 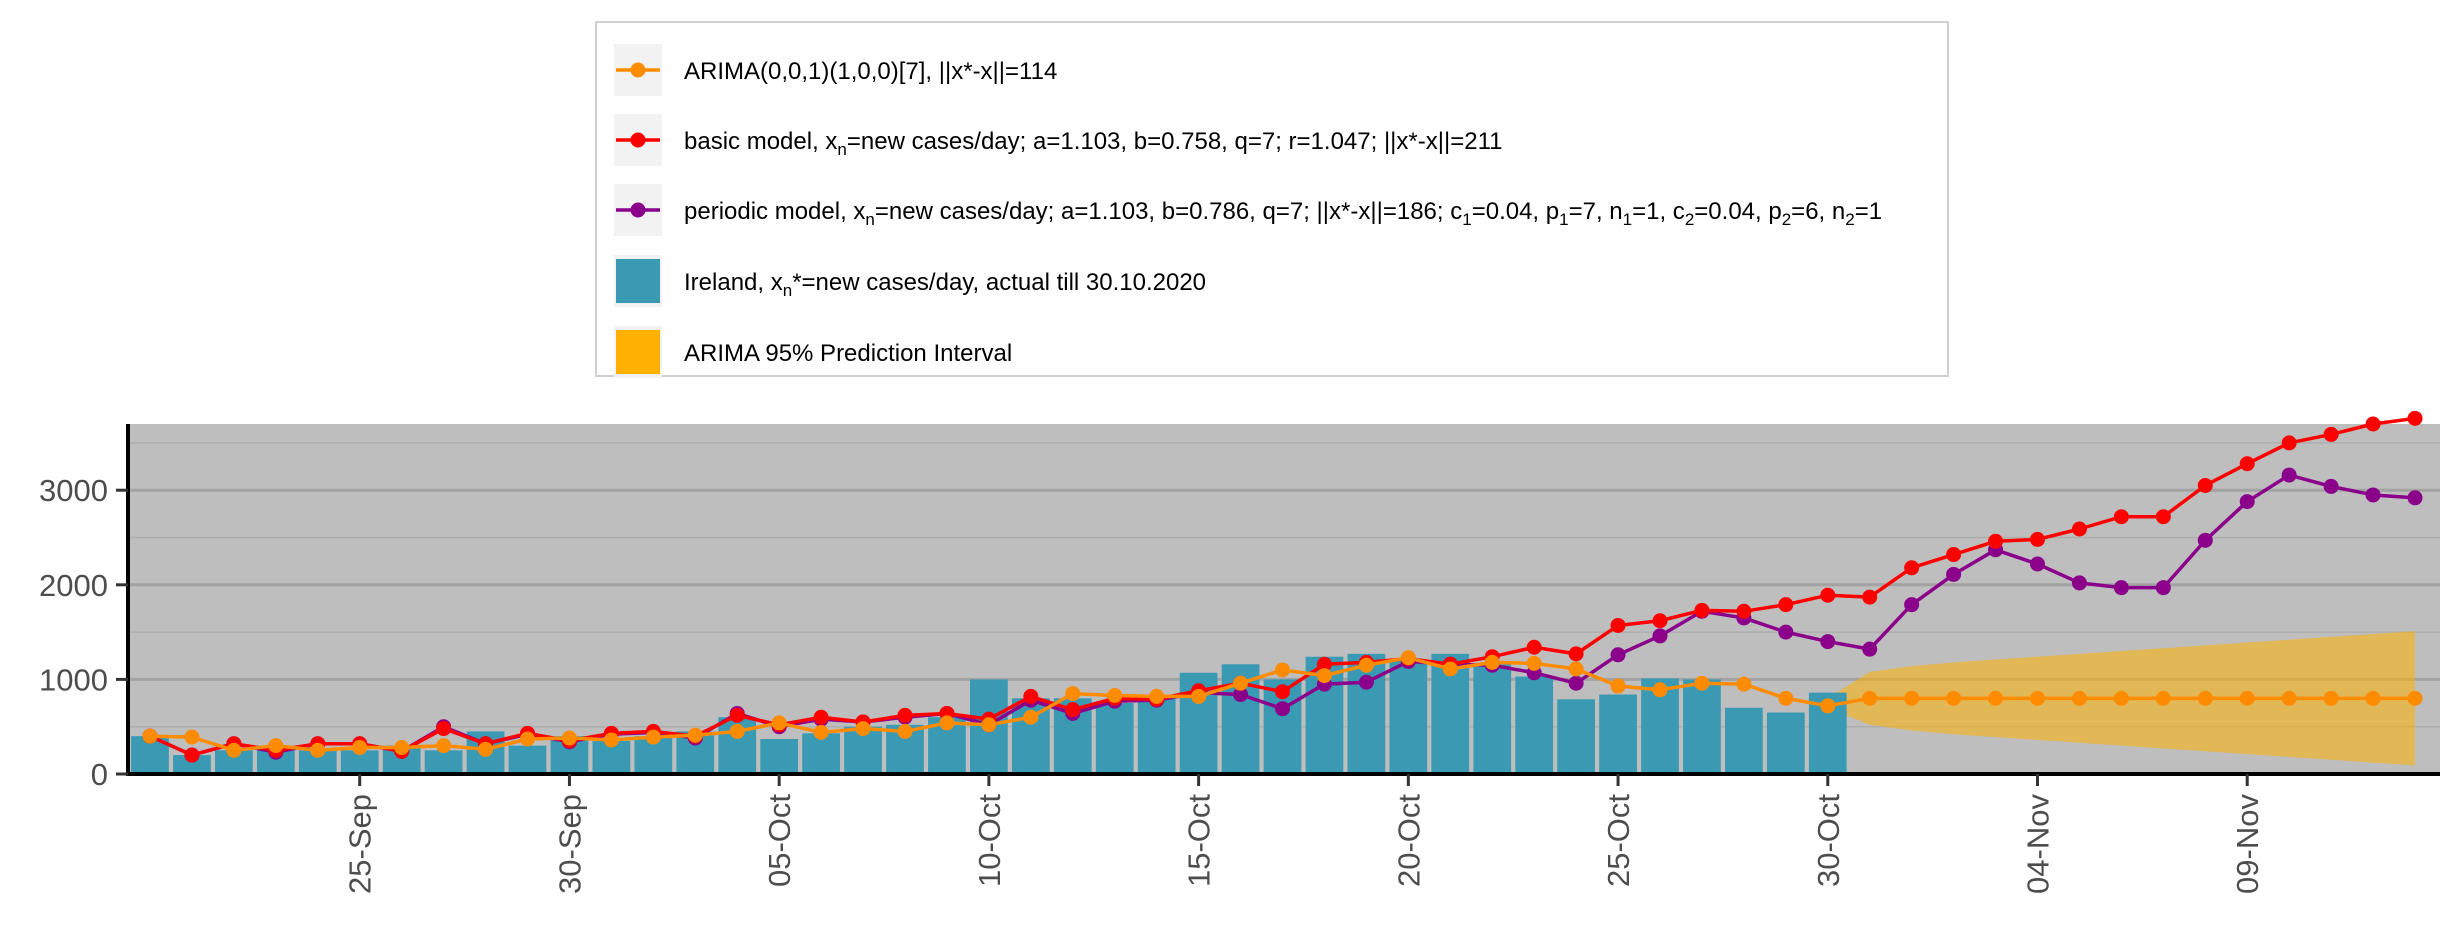 I want to click on legend-label-part: =1, so click(x=1868, y=211).